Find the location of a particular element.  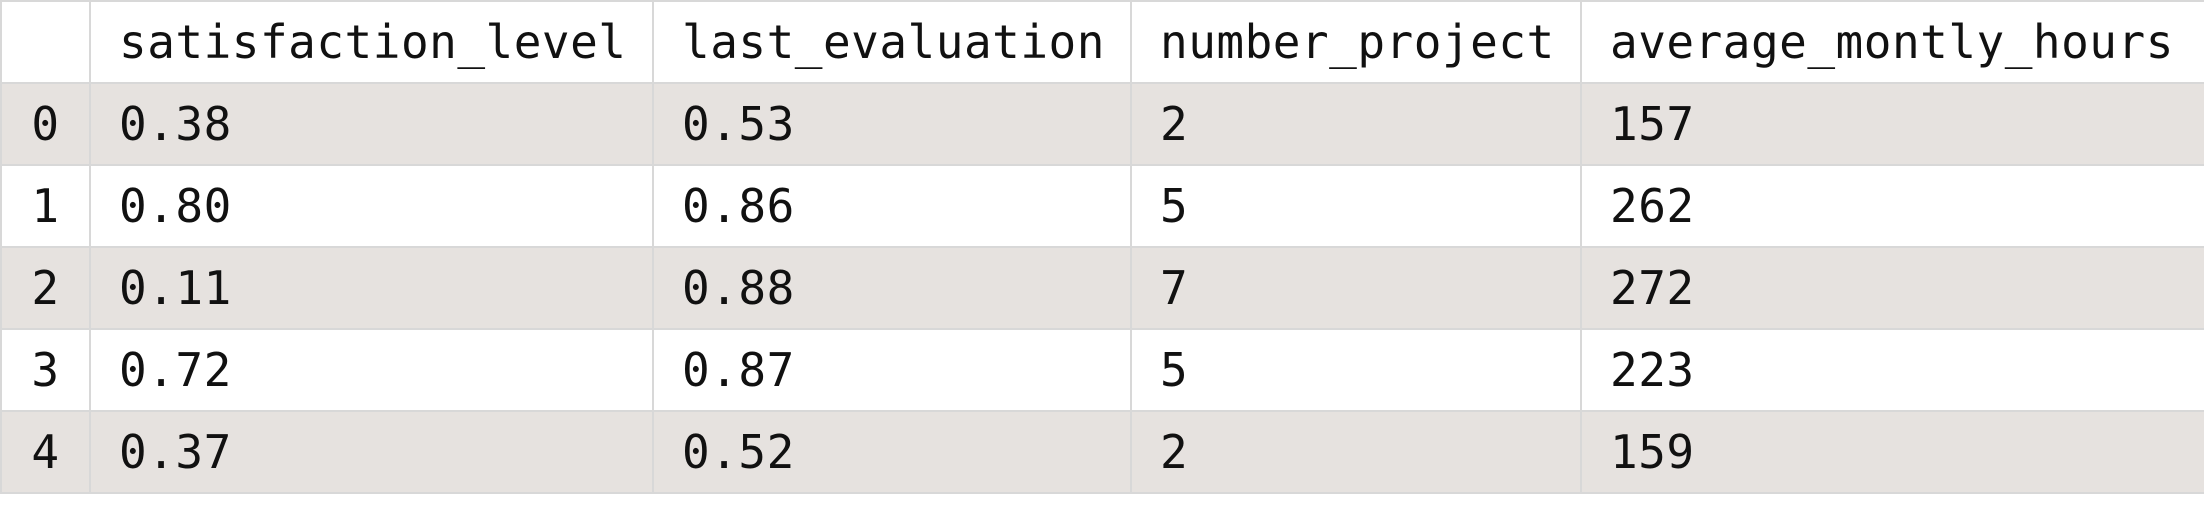

table-cell: 7 is located at coordinates (1356, 288).